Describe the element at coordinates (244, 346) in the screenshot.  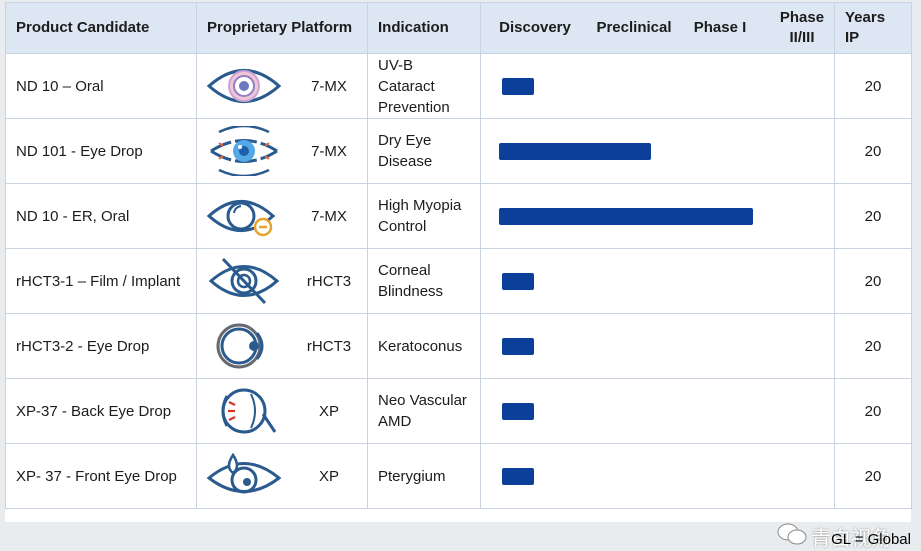
I see `eyeball-side-icon` at that location.